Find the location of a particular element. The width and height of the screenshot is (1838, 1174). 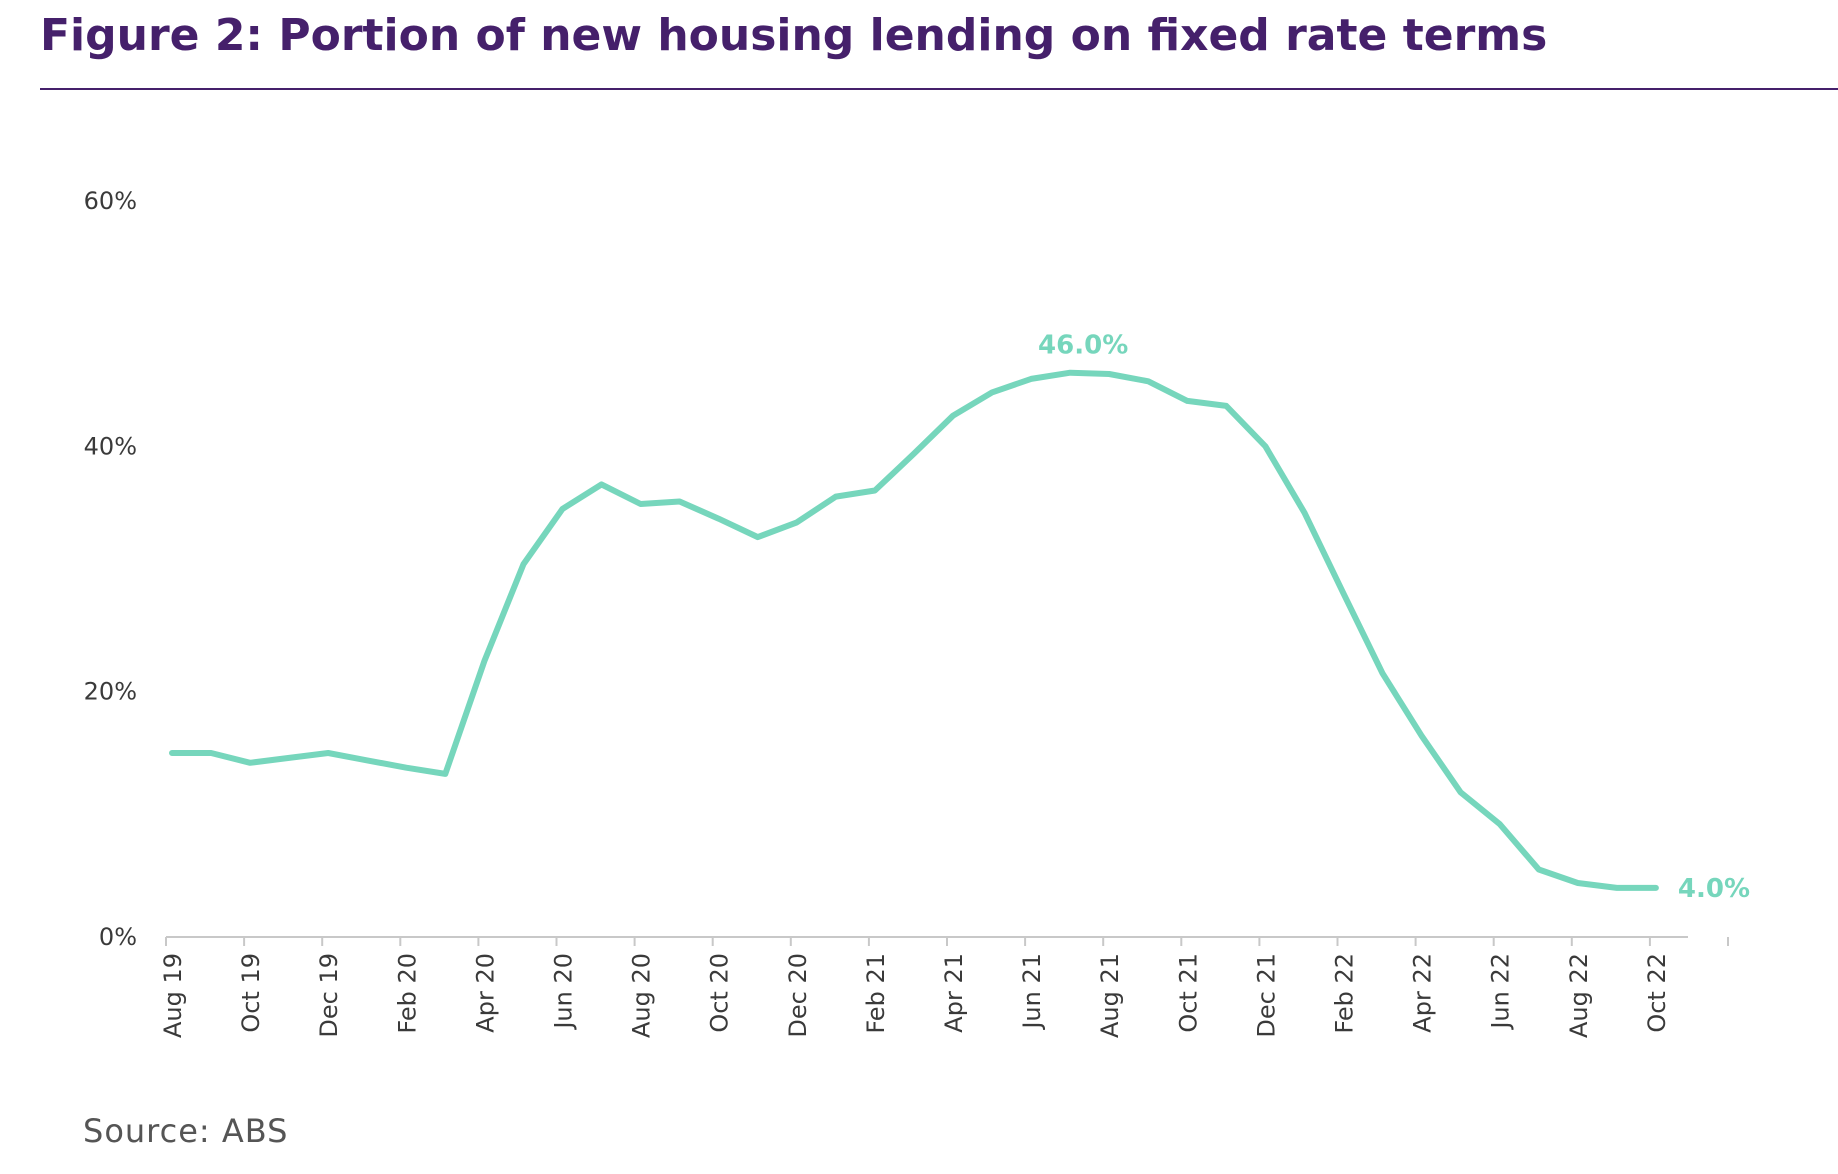

x-tick-label: Oct 20 is located at coordinates (720, 993).